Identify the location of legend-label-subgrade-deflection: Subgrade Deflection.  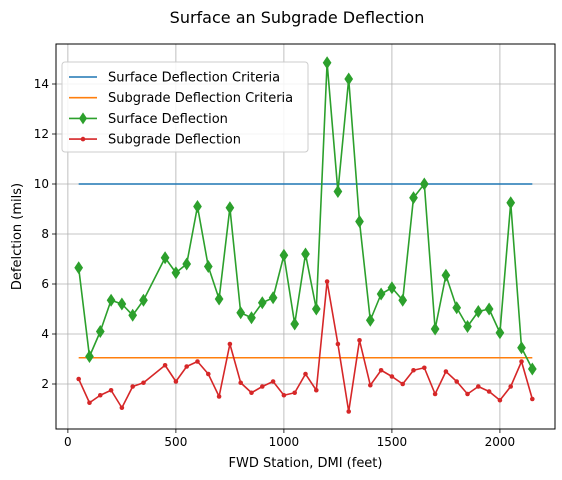
(174, 140).